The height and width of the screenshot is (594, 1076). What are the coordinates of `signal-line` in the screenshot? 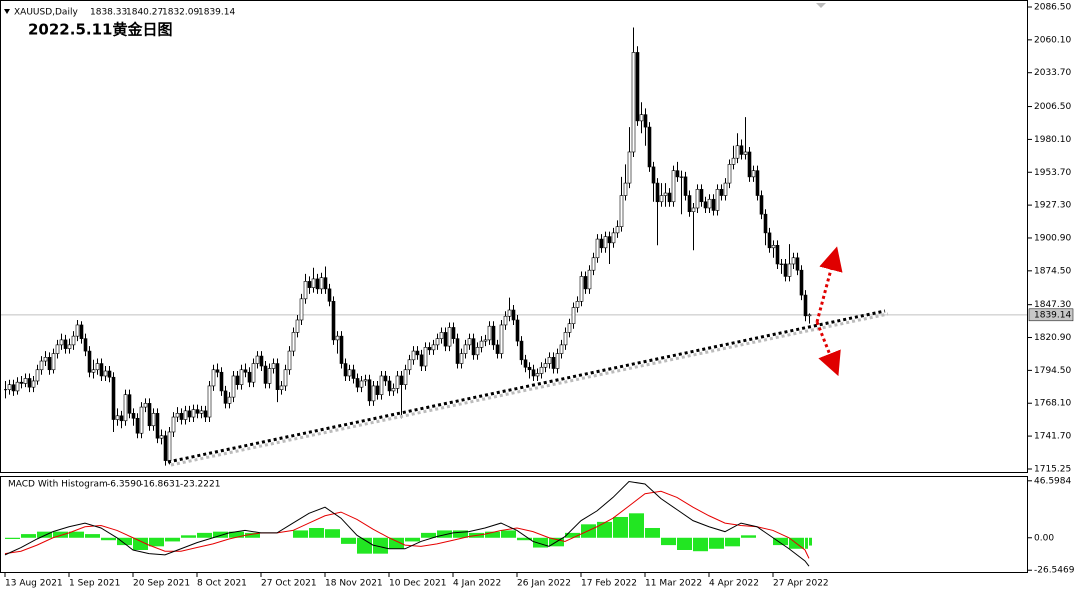 It's located at (407, 524).